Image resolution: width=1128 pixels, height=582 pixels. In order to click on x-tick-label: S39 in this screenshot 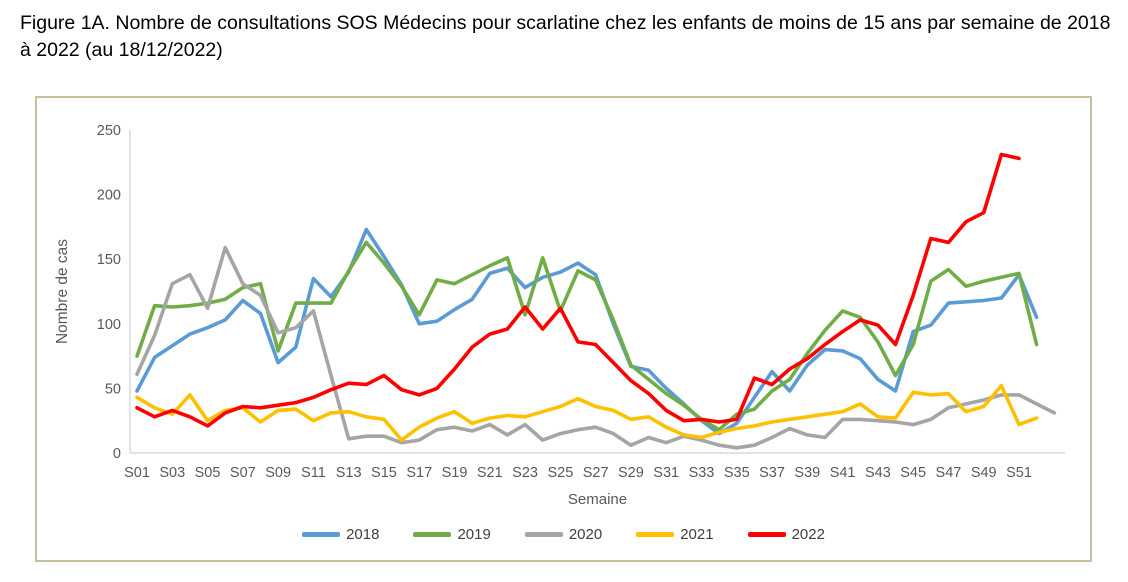, I will do `click(807, 473)`.